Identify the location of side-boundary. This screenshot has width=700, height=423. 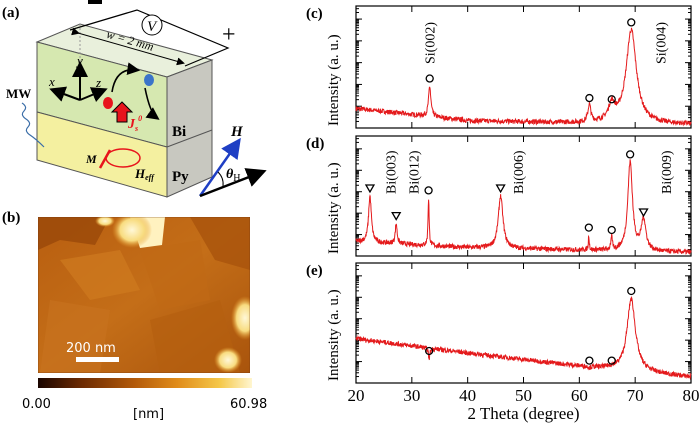
(189, 138).